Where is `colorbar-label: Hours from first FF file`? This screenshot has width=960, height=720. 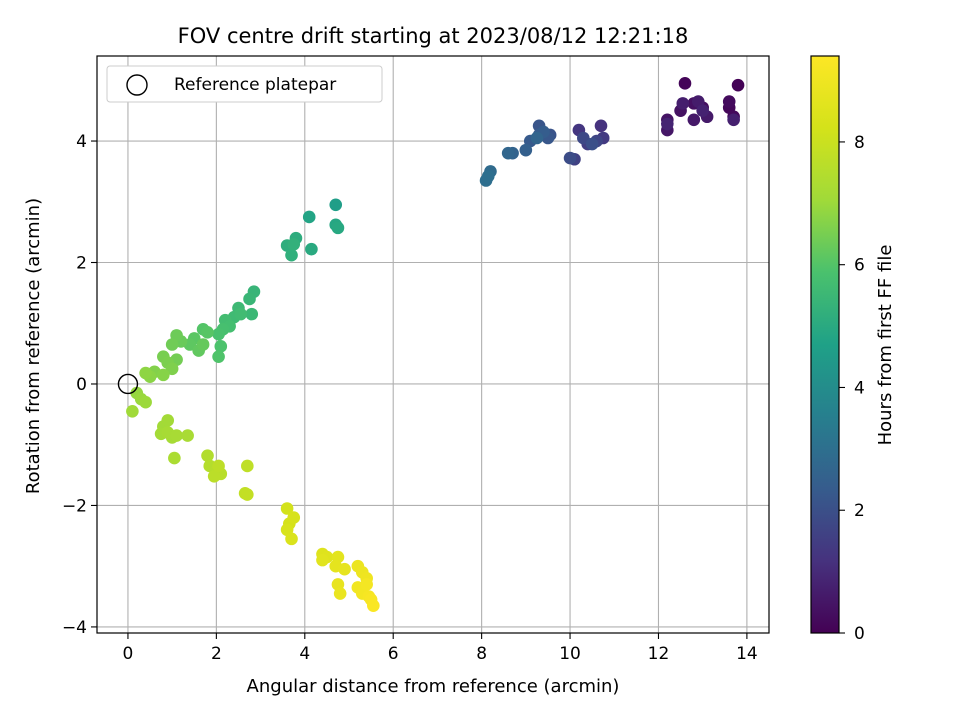
colorbar-label: Hours from first FF file is located at coordinates (885, 345).